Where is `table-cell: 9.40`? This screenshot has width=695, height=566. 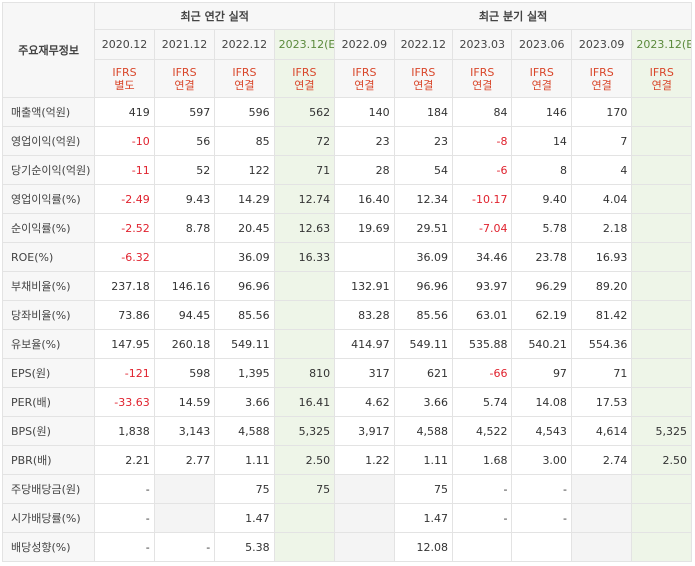 table-cell: 9.40 is located at coordinates (541, 199).